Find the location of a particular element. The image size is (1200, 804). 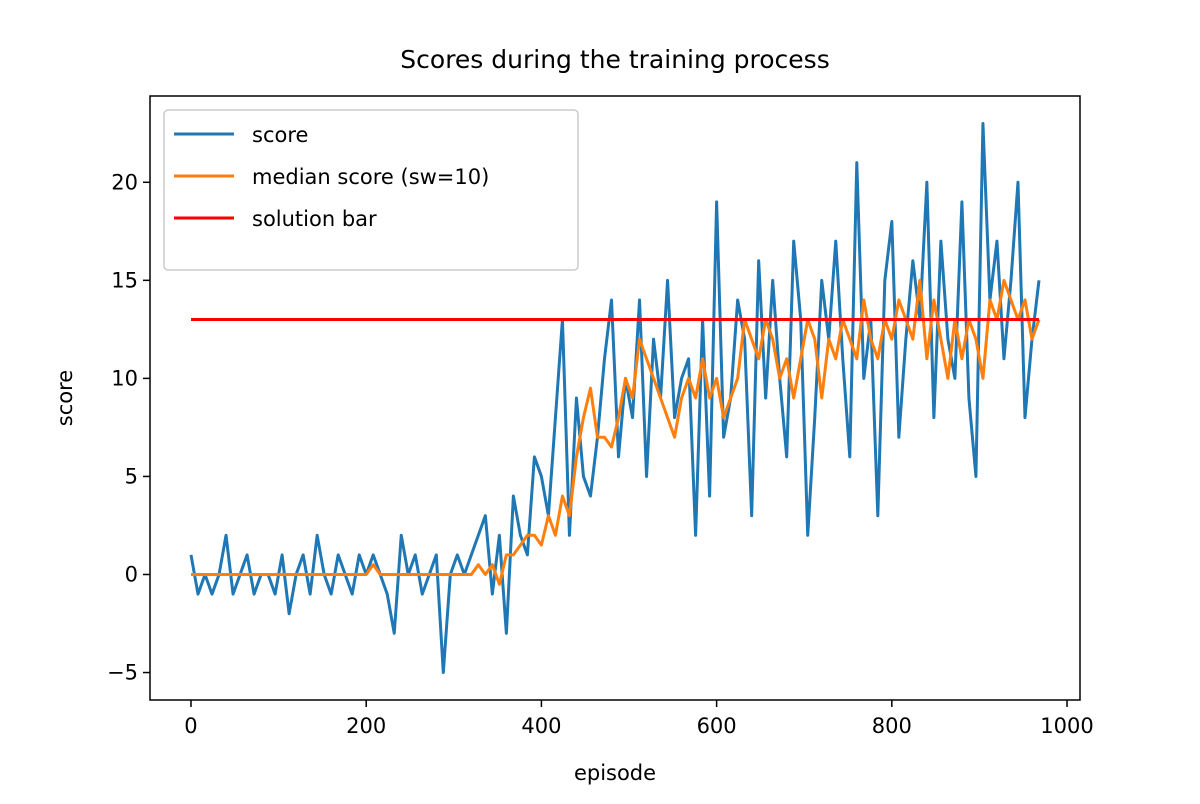

legend-label: solution bar is located at coordinates (314, 219).